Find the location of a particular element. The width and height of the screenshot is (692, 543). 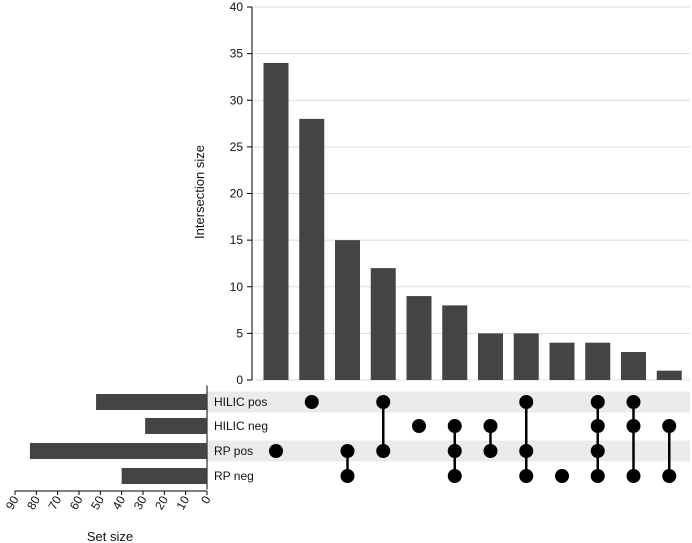

y-tick-label: 40 is located at coordinates (237, 7).